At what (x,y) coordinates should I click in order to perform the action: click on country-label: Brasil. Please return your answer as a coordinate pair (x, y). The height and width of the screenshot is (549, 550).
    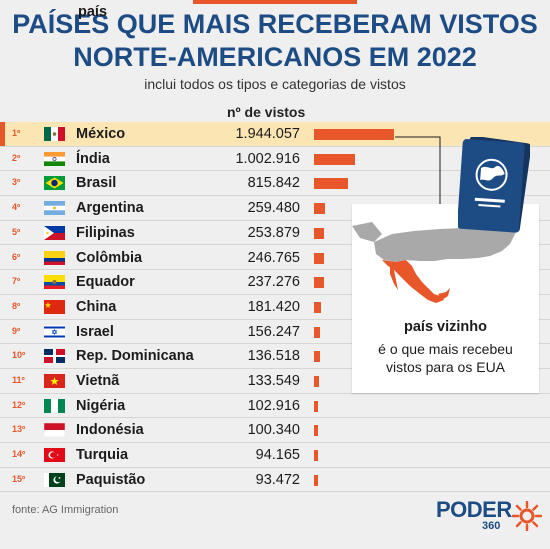
    Looking at the image, I should click on (96, 183).